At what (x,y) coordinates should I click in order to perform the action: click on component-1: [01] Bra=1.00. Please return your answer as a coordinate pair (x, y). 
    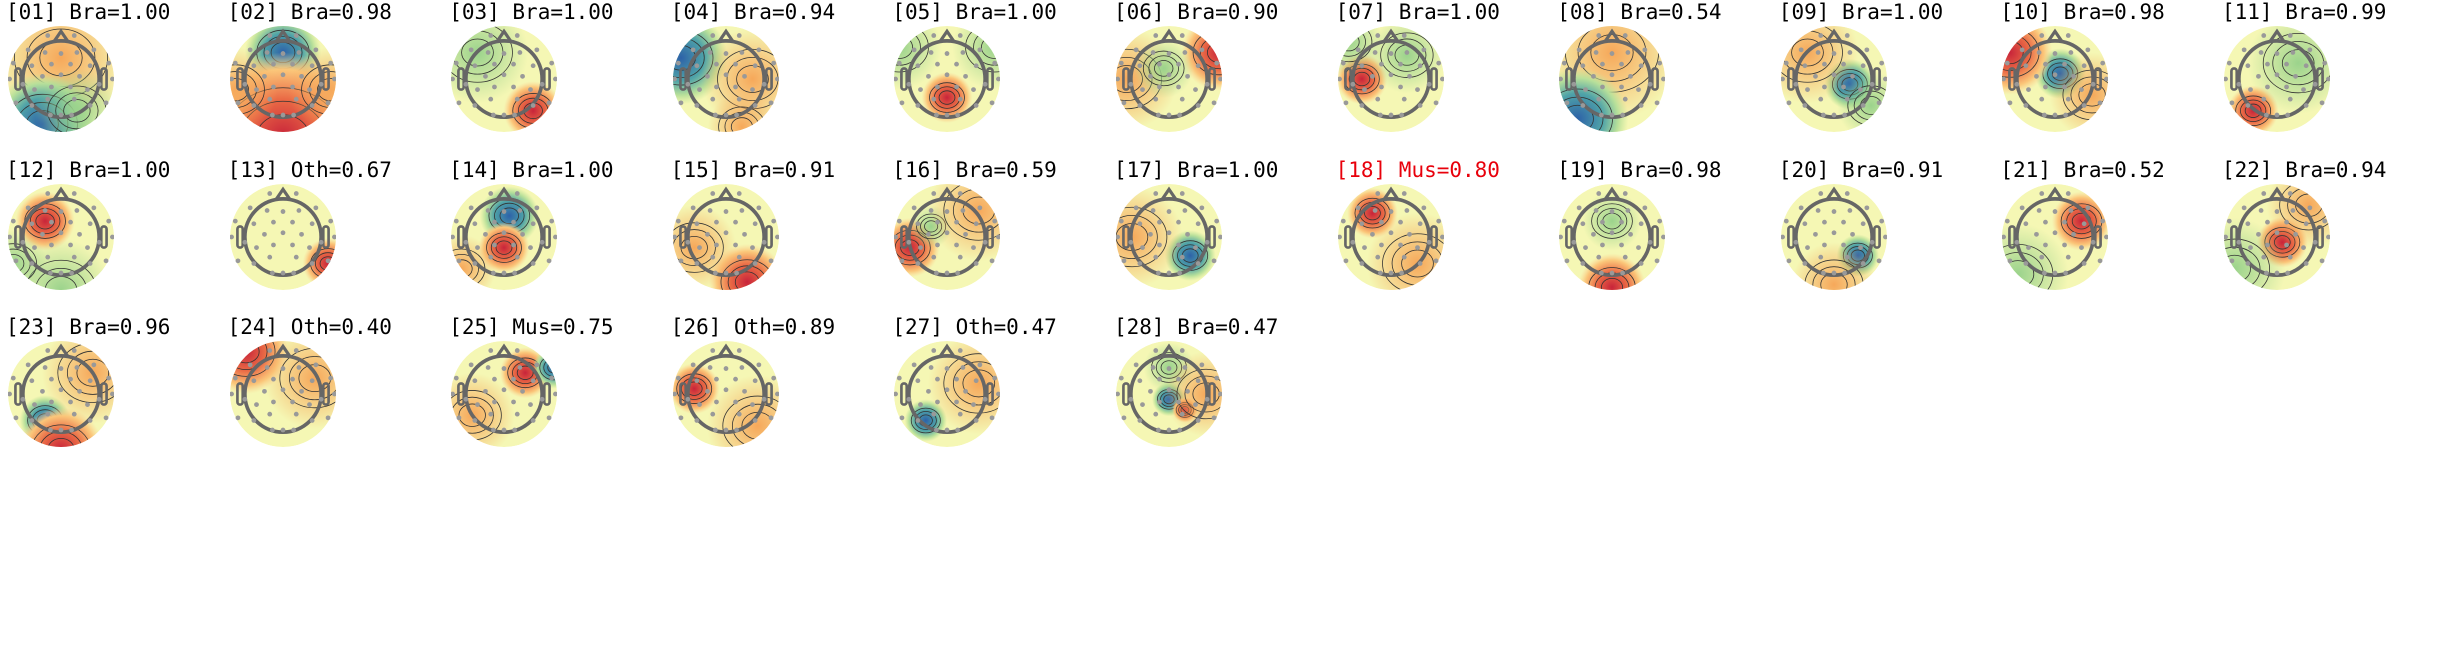
    Looking at the image, I should click on (110, 78).